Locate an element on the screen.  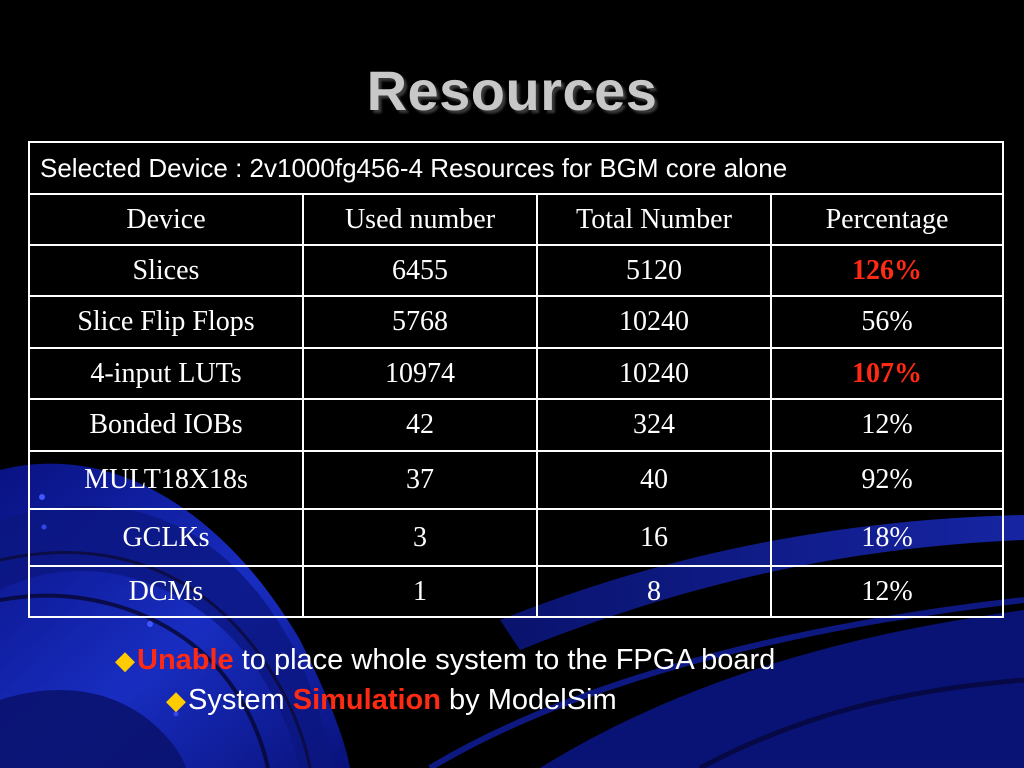
table-row: GCLKs 3 16 18% is located at coordinates (516, 537).